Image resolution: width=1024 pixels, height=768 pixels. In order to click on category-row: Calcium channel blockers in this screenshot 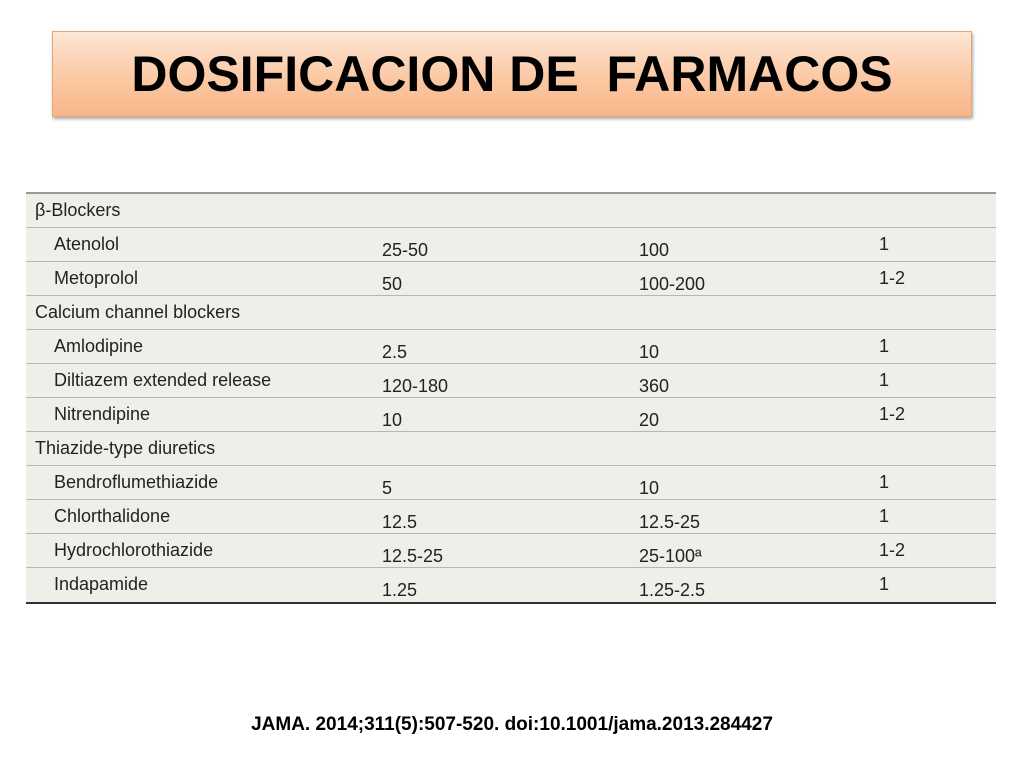, I will do `click(511, 313)`.